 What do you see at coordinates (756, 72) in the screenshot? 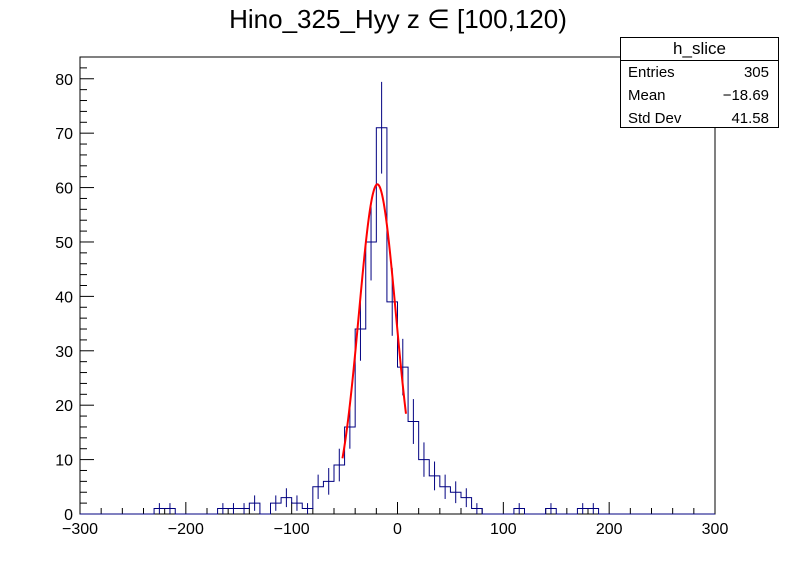
I see `stats-value: 305` at bounding box center [756, 72].